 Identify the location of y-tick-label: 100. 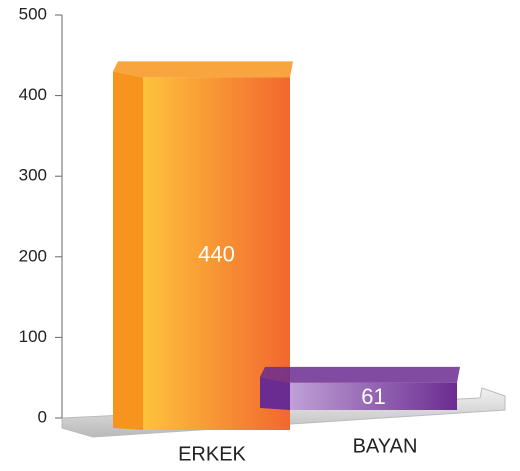
(33, 336).